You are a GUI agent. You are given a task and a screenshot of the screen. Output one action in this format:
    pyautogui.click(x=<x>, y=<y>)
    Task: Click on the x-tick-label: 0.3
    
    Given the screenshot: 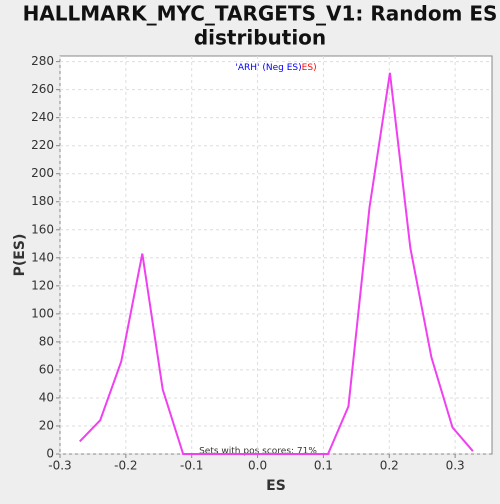 What is the action you would take?
    pyautogui.click(x=455, y=466)
    